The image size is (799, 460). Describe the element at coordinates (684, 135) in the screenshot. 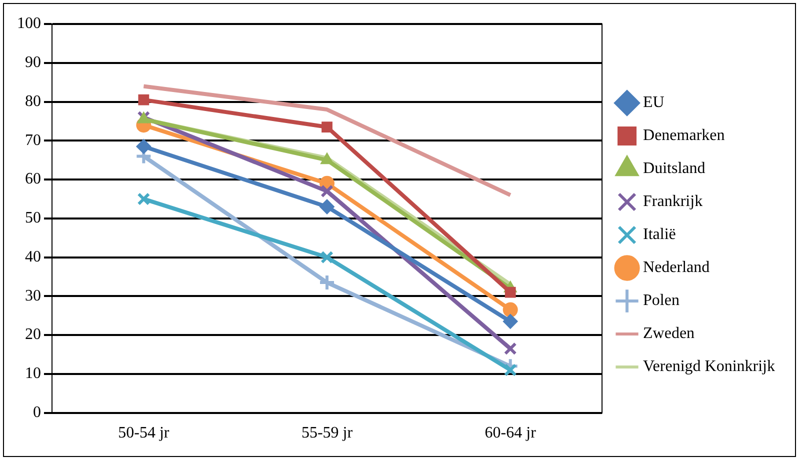

I see `legend-label: Denemarken` at that location.